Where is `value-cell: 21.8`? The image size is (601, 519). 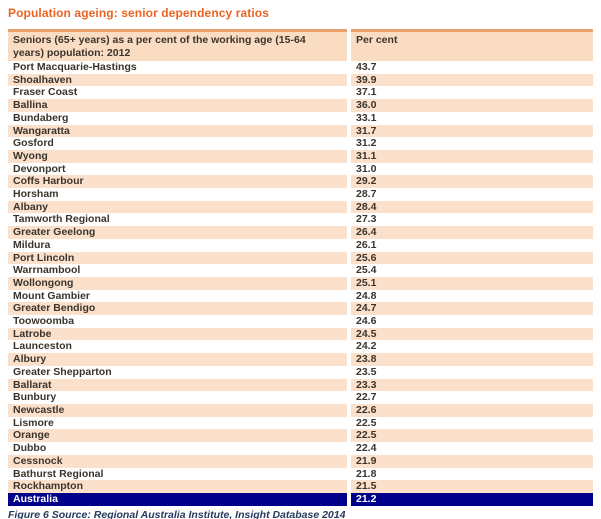 value-cell: 21.8 is located at coordinates (470, 474).